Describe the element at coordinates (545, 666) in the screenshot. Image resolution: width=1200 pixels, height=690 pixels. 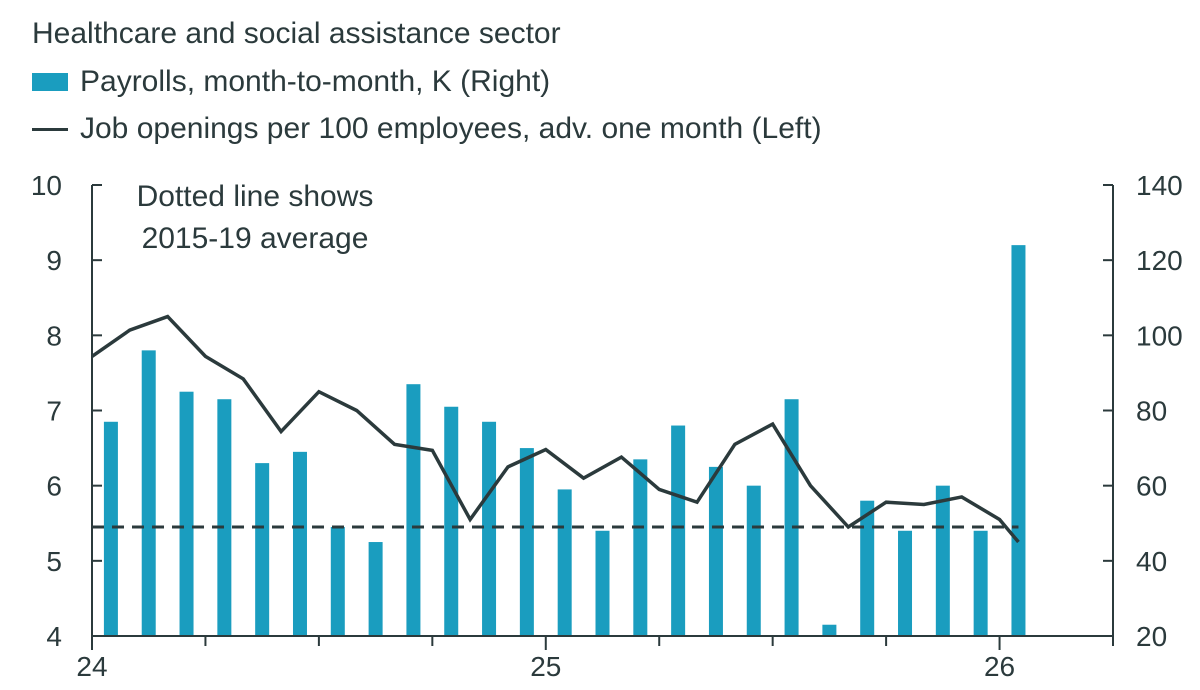
I see `x-axis-tick-label: 25` at that location.